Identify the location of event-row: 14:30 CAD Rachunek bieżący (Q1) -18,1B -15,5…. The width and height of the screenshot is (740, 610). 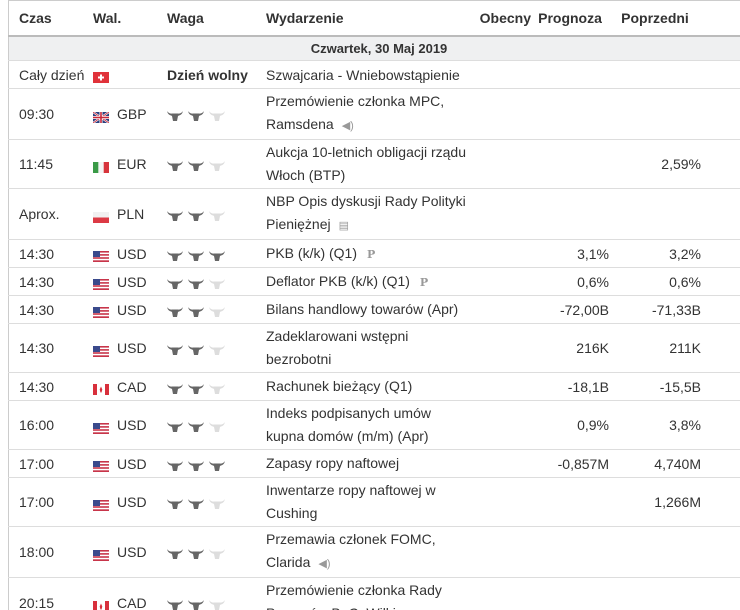
(374, 386).